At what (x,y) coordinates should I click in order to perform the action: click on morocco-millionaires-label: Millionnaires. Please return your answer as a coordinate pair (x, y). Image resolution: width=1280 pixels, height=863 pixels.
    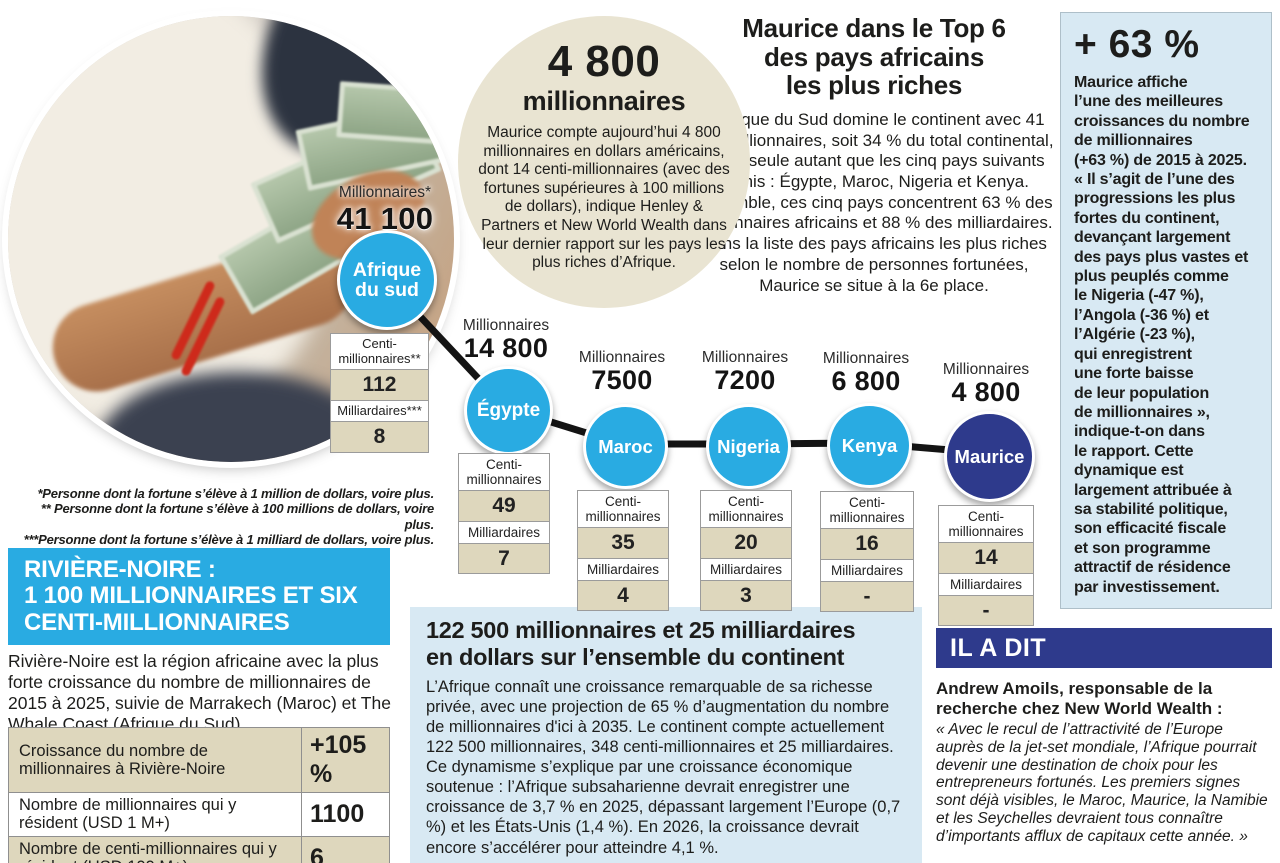
    Looking at the image, I should click on (622, 357).